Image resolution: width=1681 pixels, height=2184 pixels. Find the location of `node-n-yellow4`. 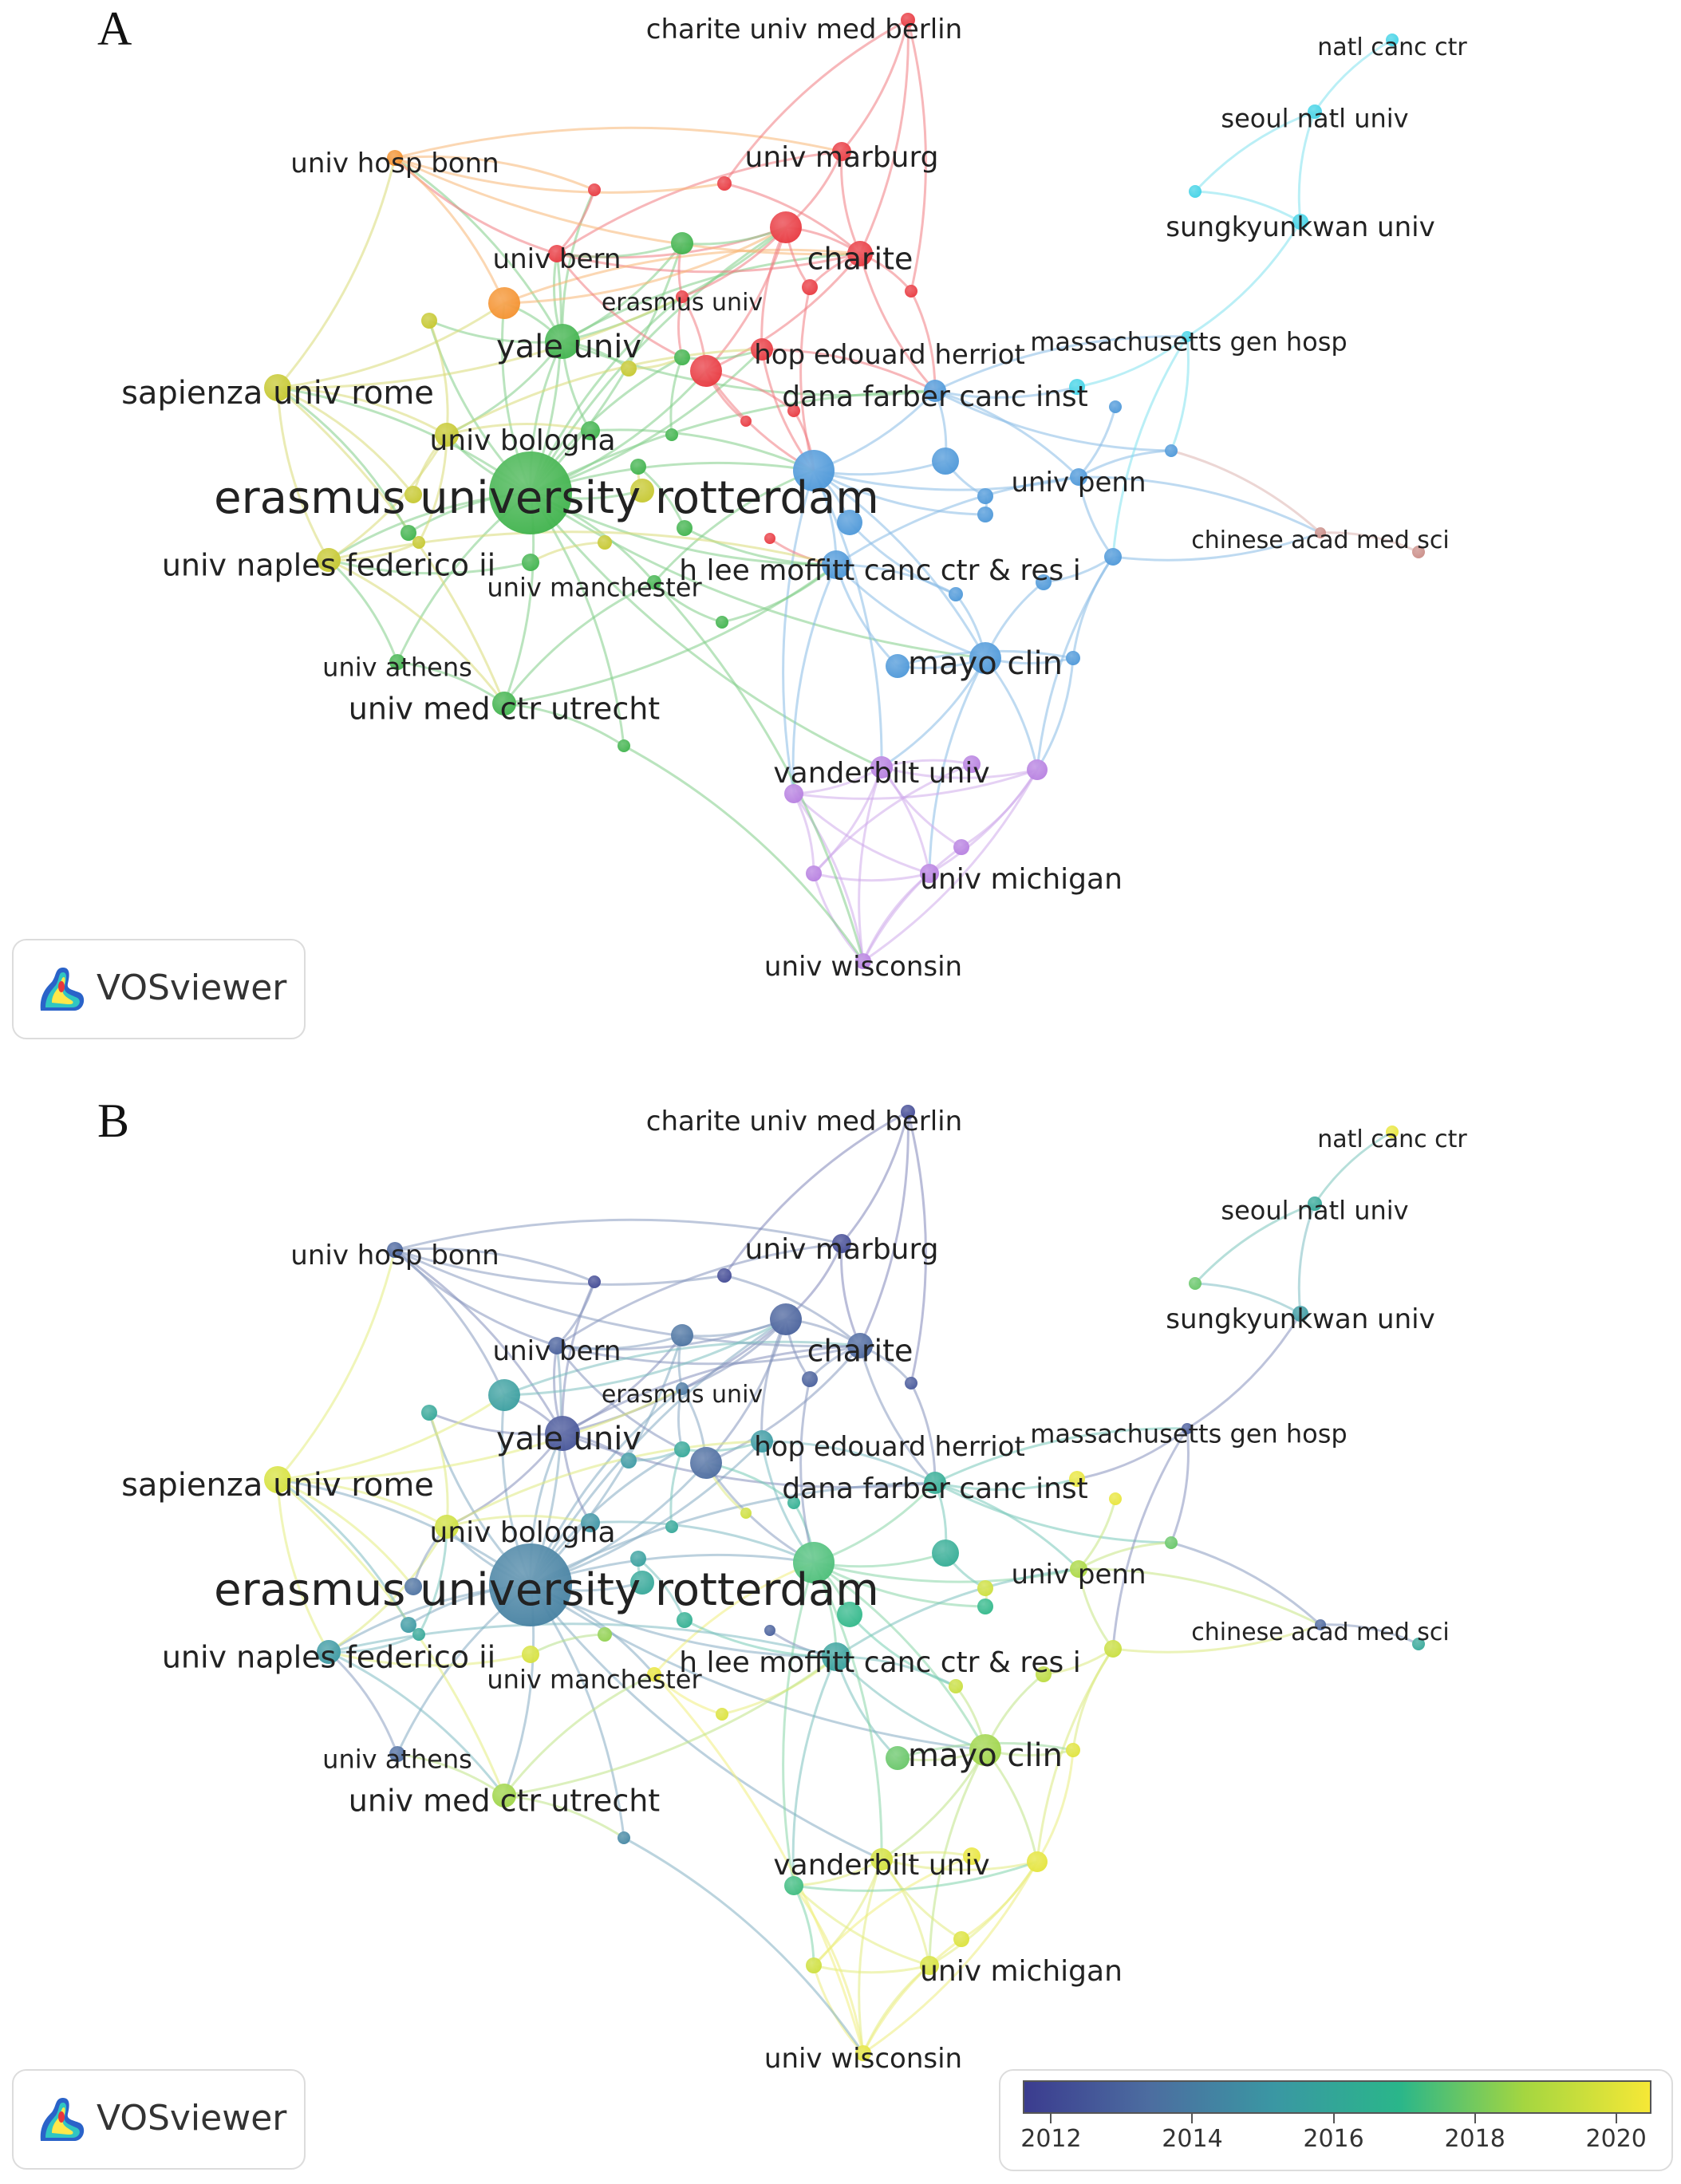

node-n-yellow4 is located at coordinates (605, 542).